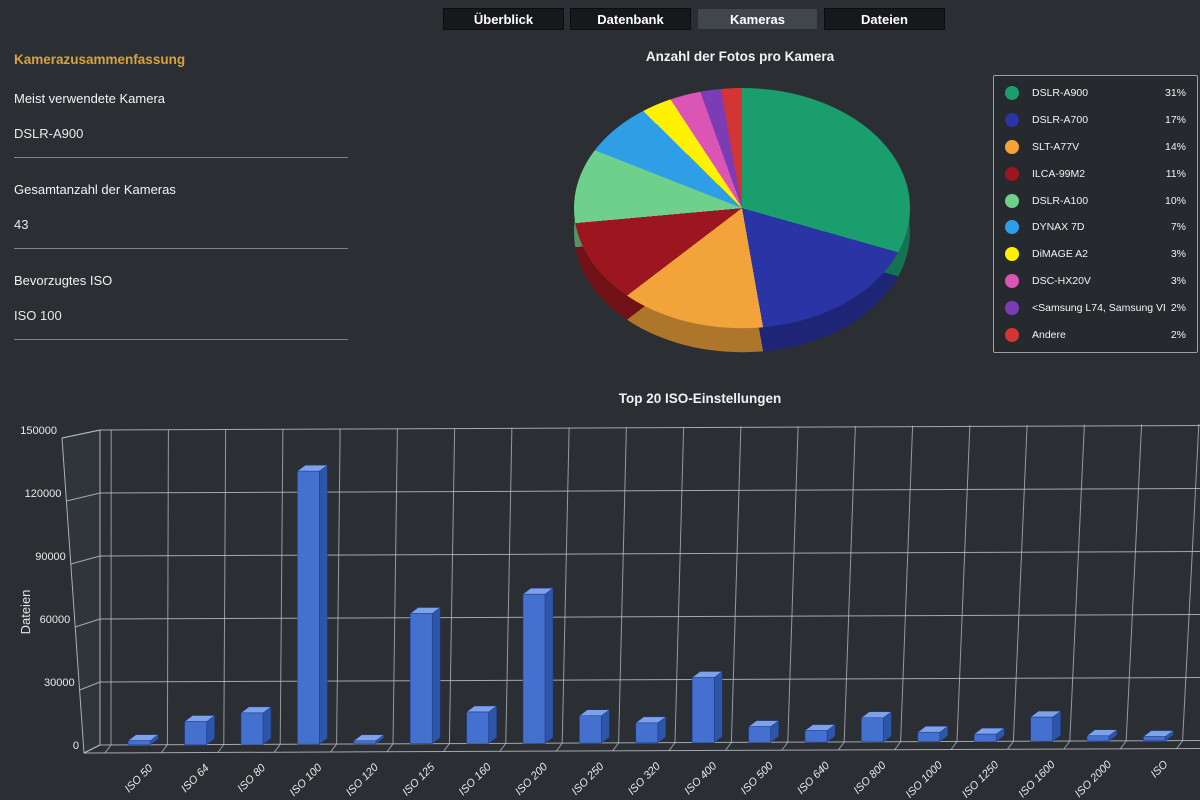 The height and width of the screenshot is (800, 1200). Describe the element at coordinates (1060, 119) in the screenshot. I see `legend-item-label: DSLR-A700` at that location.